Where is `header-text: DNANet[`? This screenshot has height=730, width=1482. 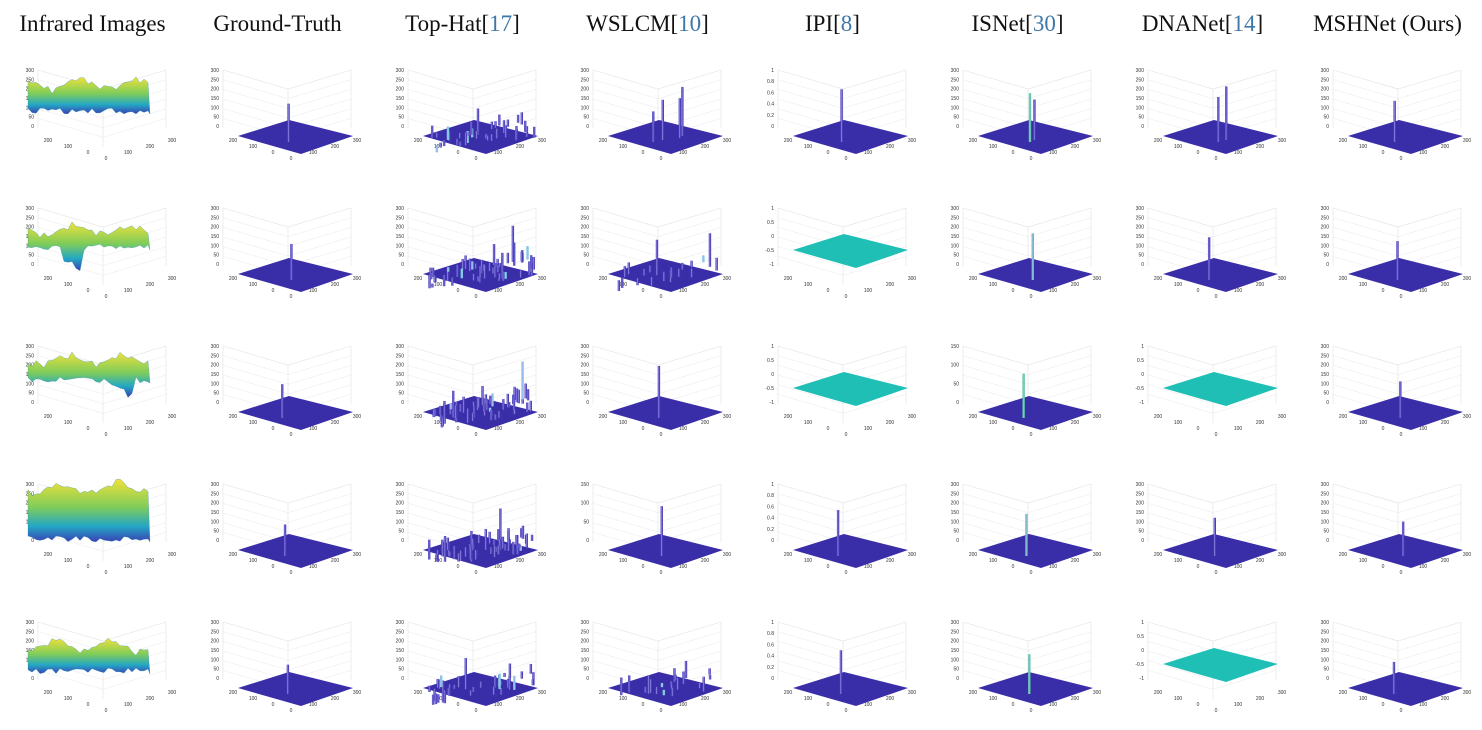
header-text: DNANet[ is located at coordinates (1187, 23).